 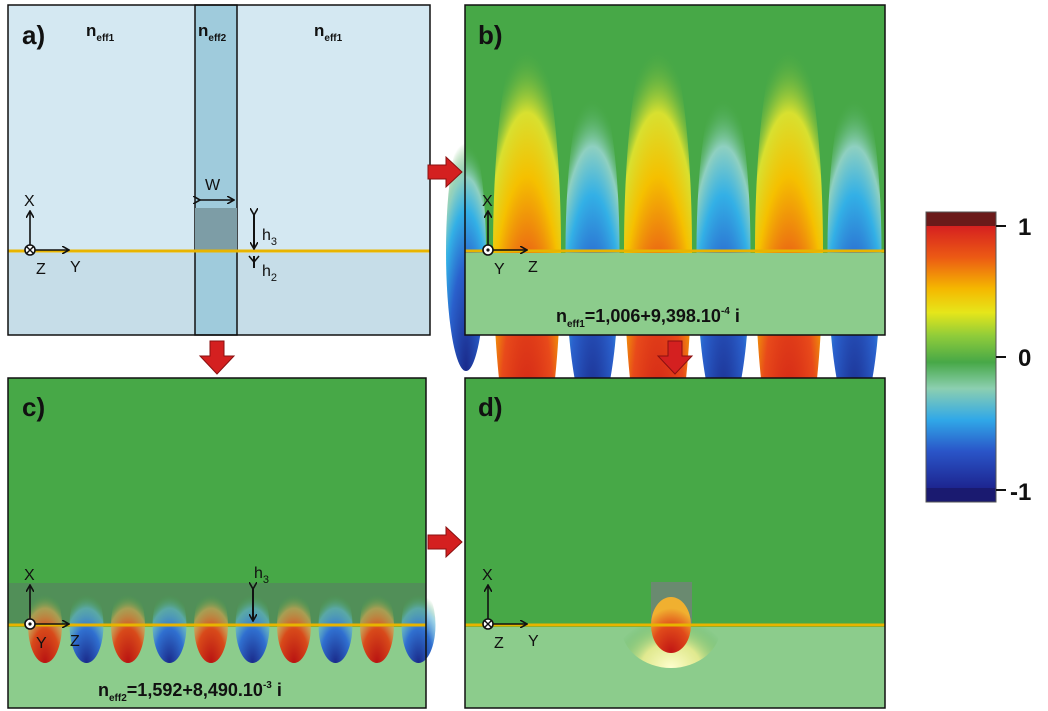 What do you see at coordinates (445, 172) in the screenshot?
I see `arrow-a-to-b-icon` at bounding box center [445, 172].